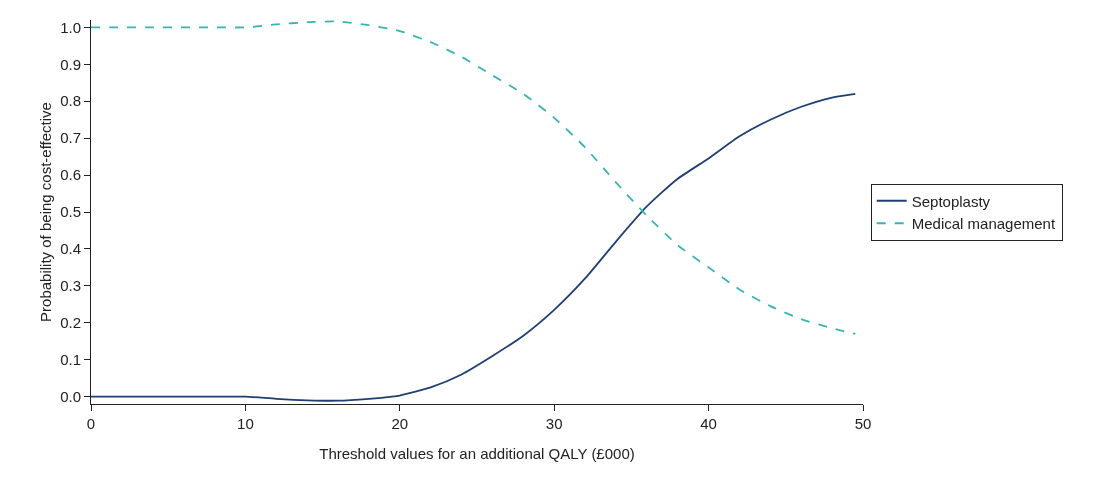  Describe the element at coordinates (400, 423) in the screenshot. I see `x-tick-label: 20` at that location.